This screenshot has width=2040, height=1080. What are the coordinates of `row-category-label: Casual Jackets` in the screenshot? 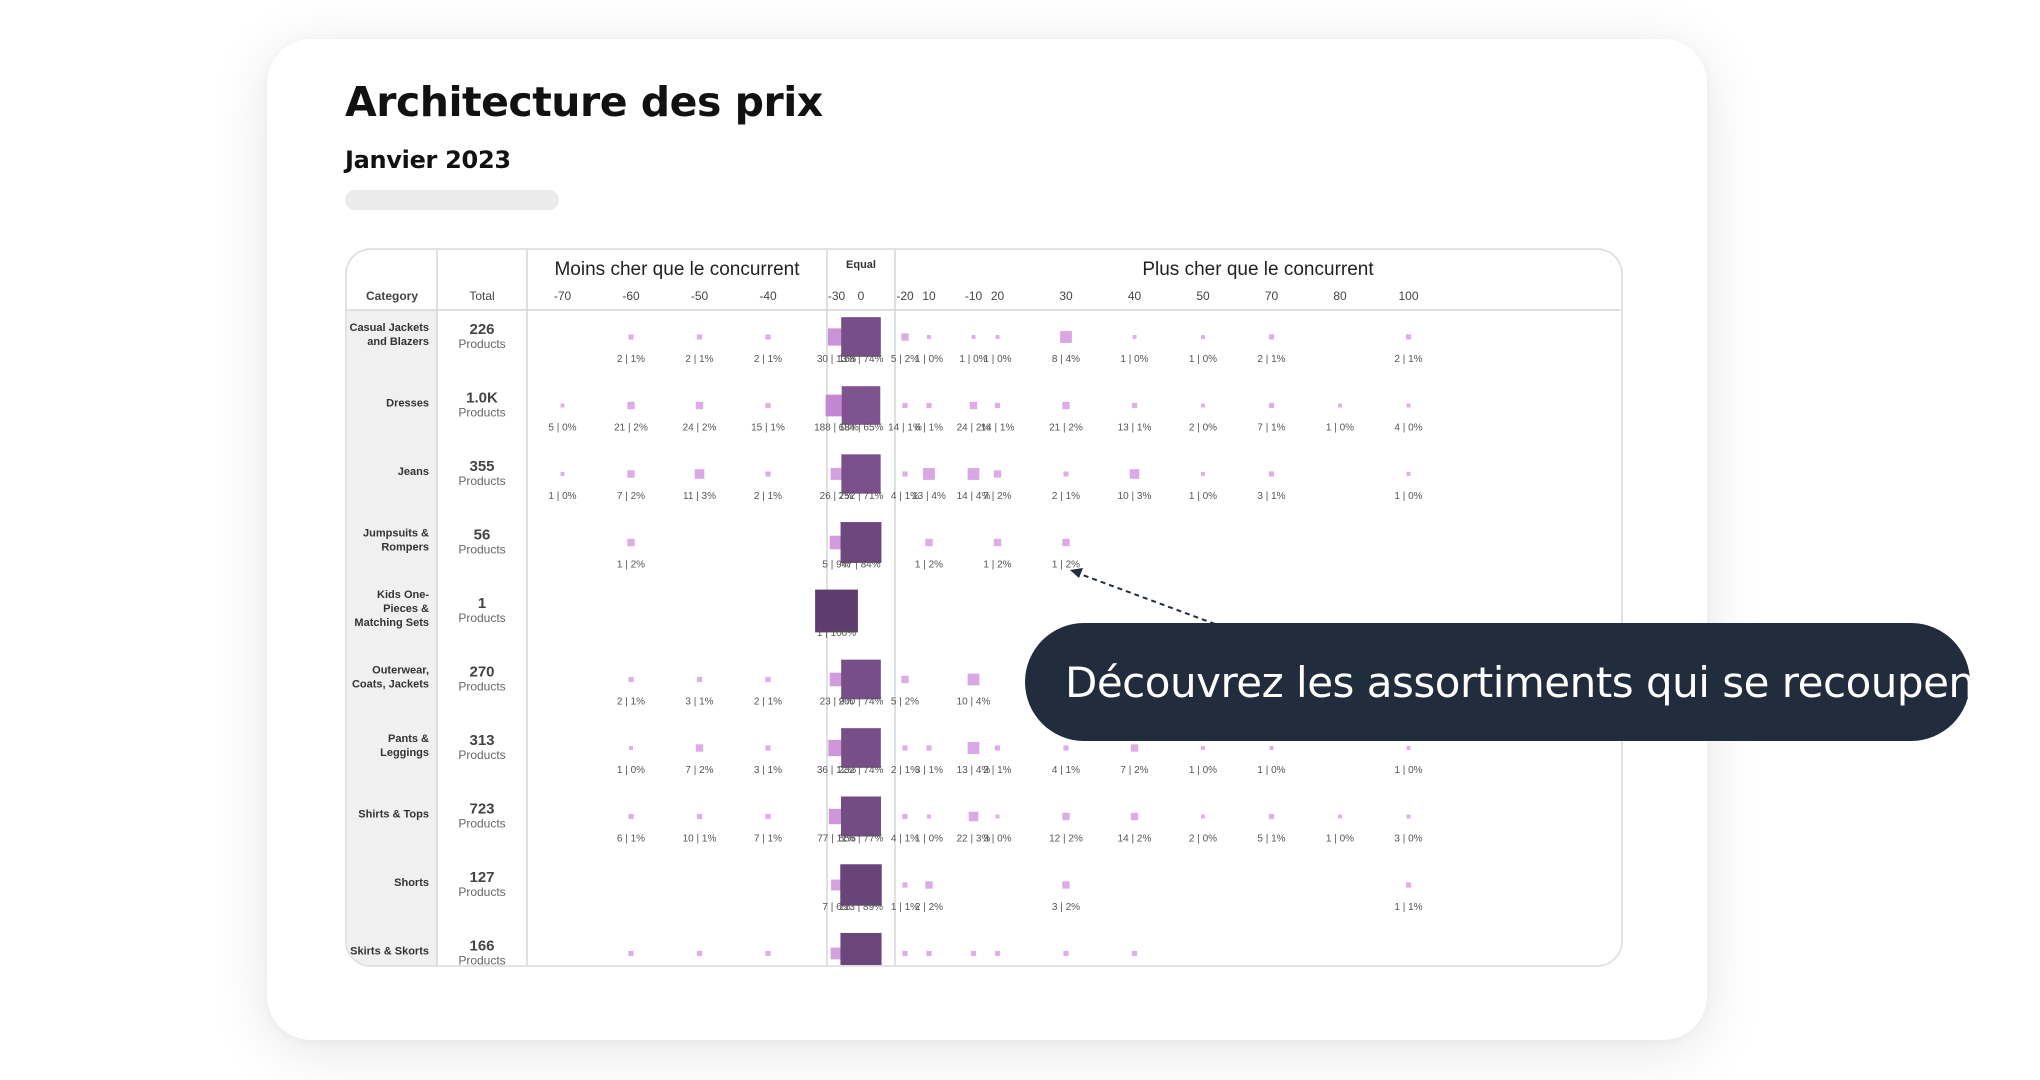 It's located at (390, 328).